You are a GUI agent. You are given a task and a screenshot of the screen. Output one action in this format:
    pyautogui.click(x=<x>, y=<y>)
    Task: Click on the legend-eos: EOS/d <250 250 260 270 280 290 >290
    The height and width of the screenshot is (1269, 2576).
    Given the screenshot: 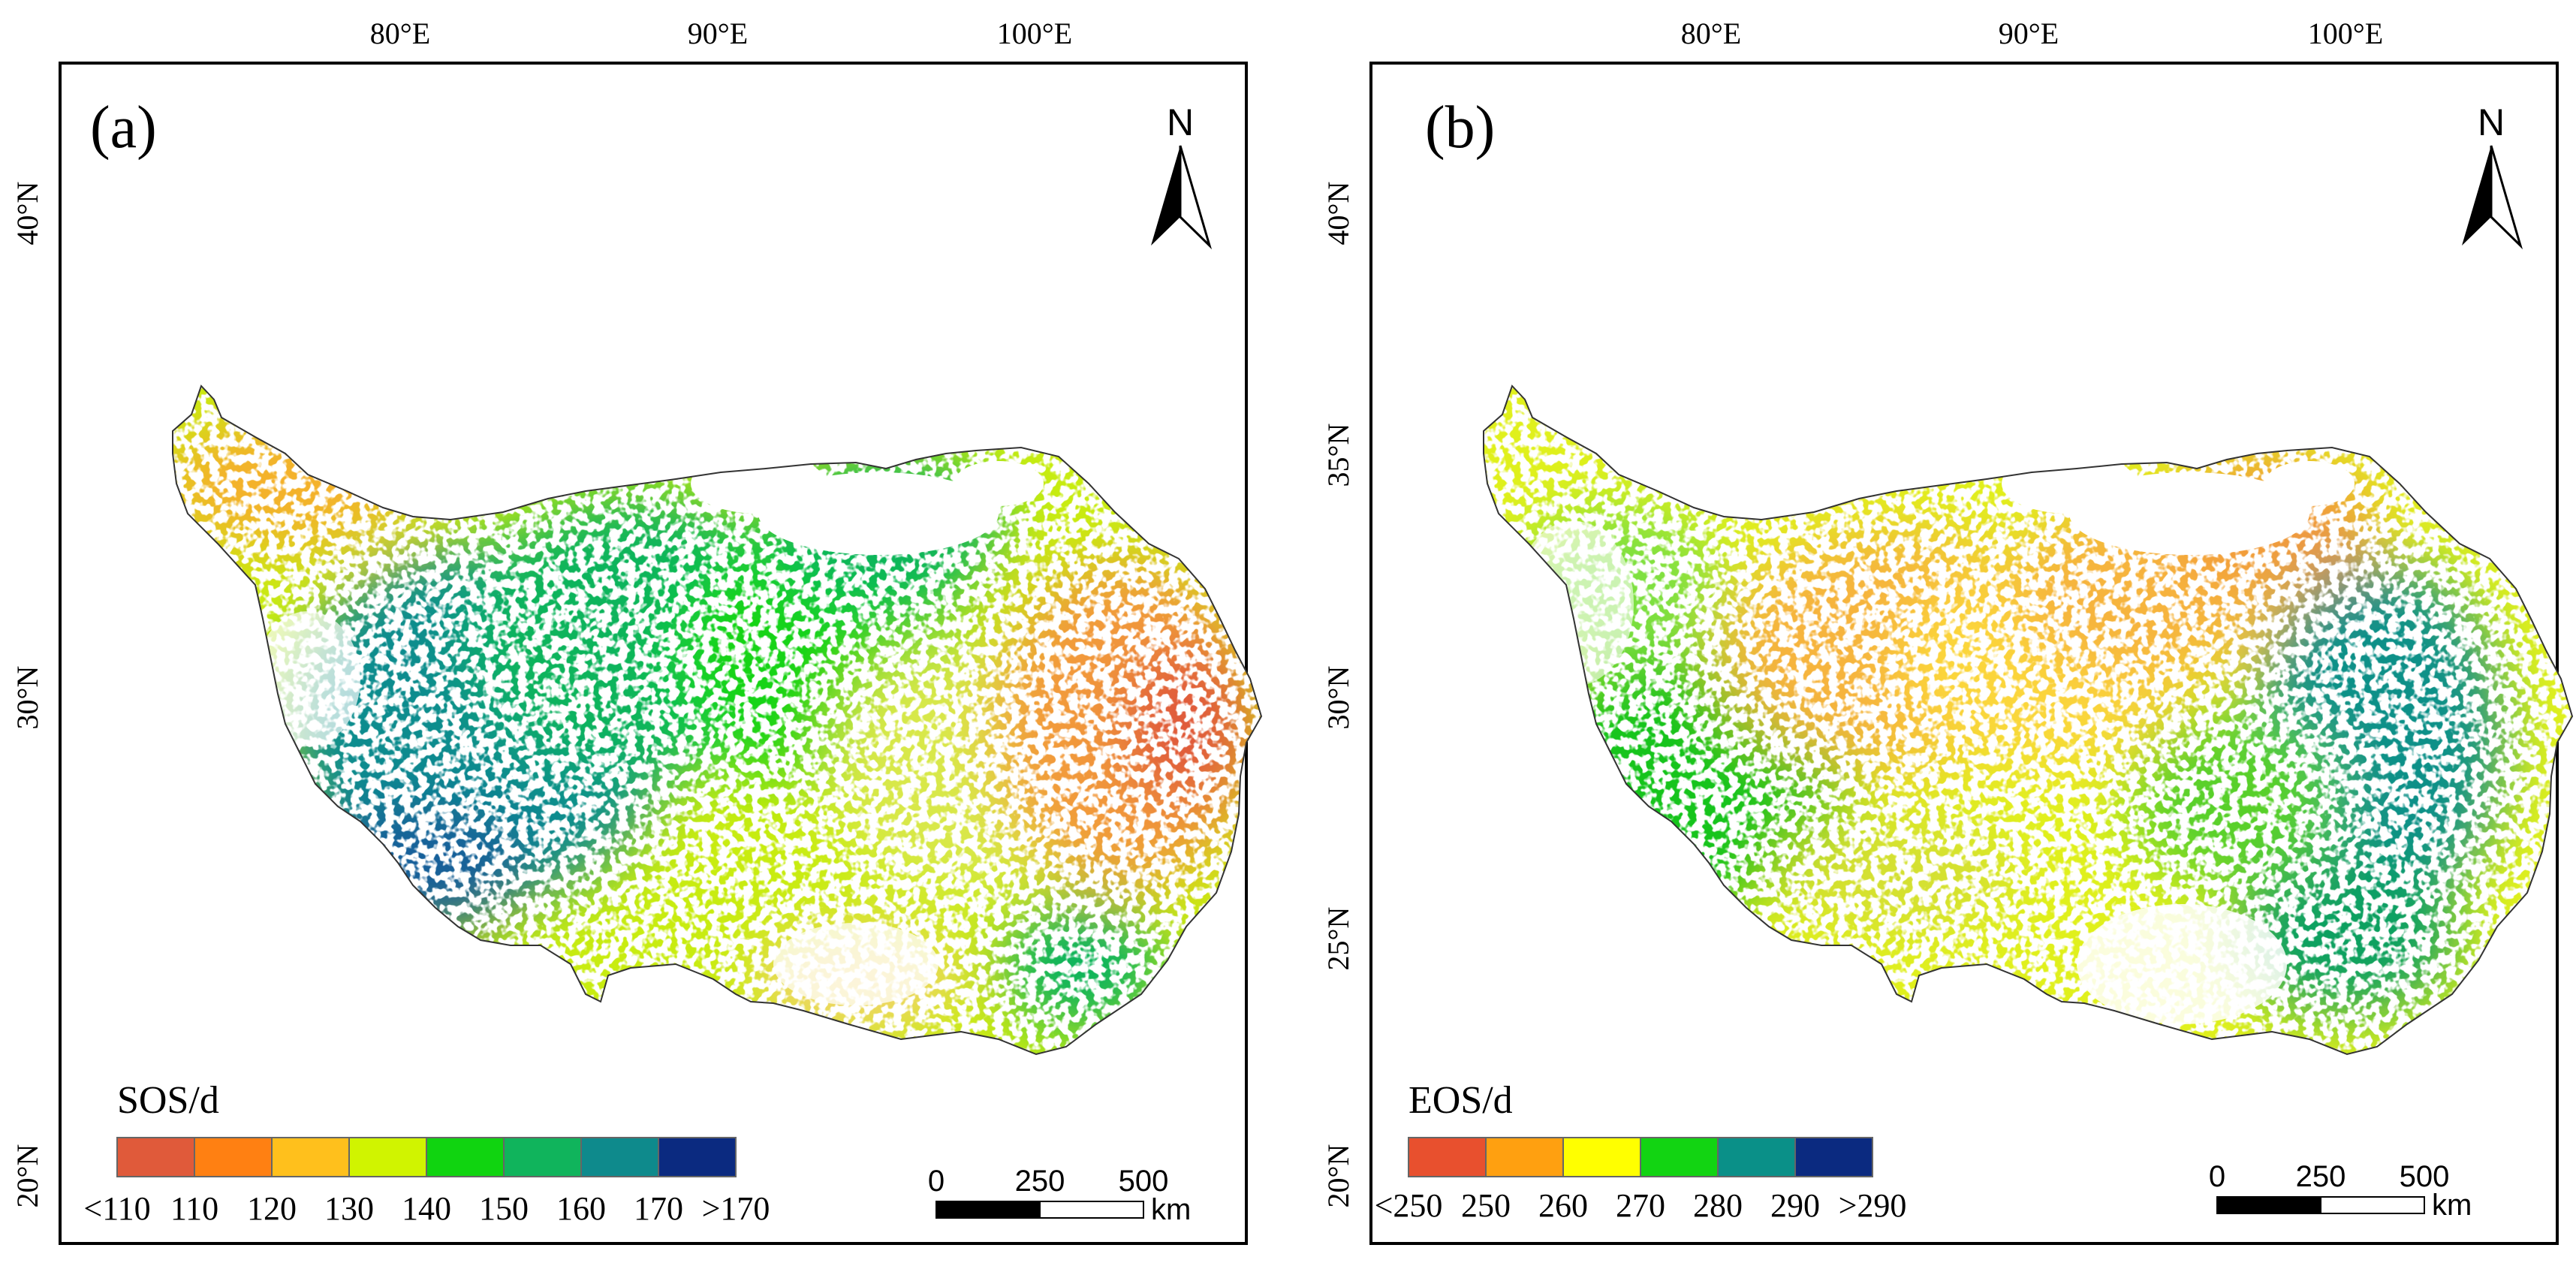 What is the action you would take?
    pyautogui.click(x=1641, y=1151)
    